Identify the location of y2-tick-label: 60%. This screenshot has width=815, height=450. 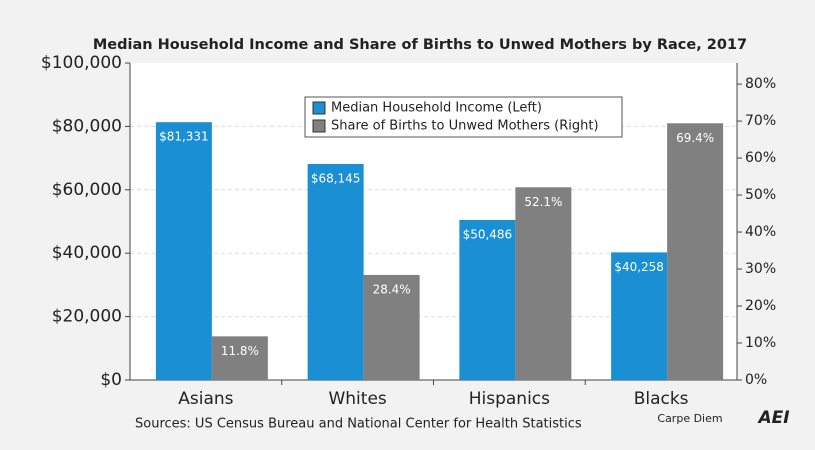
(760, 158).